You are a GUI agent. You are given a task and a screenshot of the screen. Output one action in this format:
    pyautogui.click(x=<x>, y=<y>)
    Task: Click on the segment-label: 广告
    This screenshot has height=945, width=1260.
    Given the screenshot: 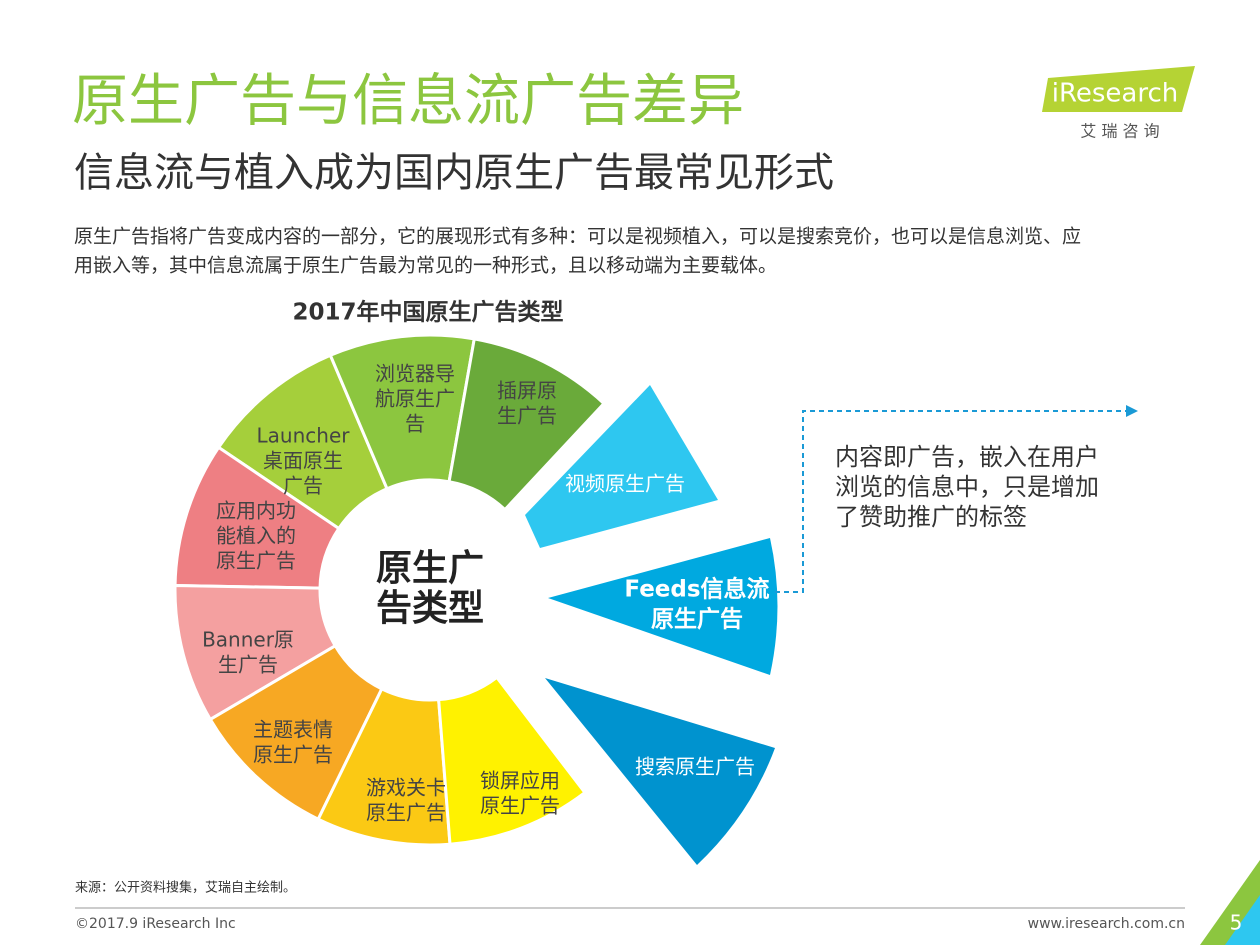 What is the action you would take?
    pyautogui.click(x=303, y=486)
    